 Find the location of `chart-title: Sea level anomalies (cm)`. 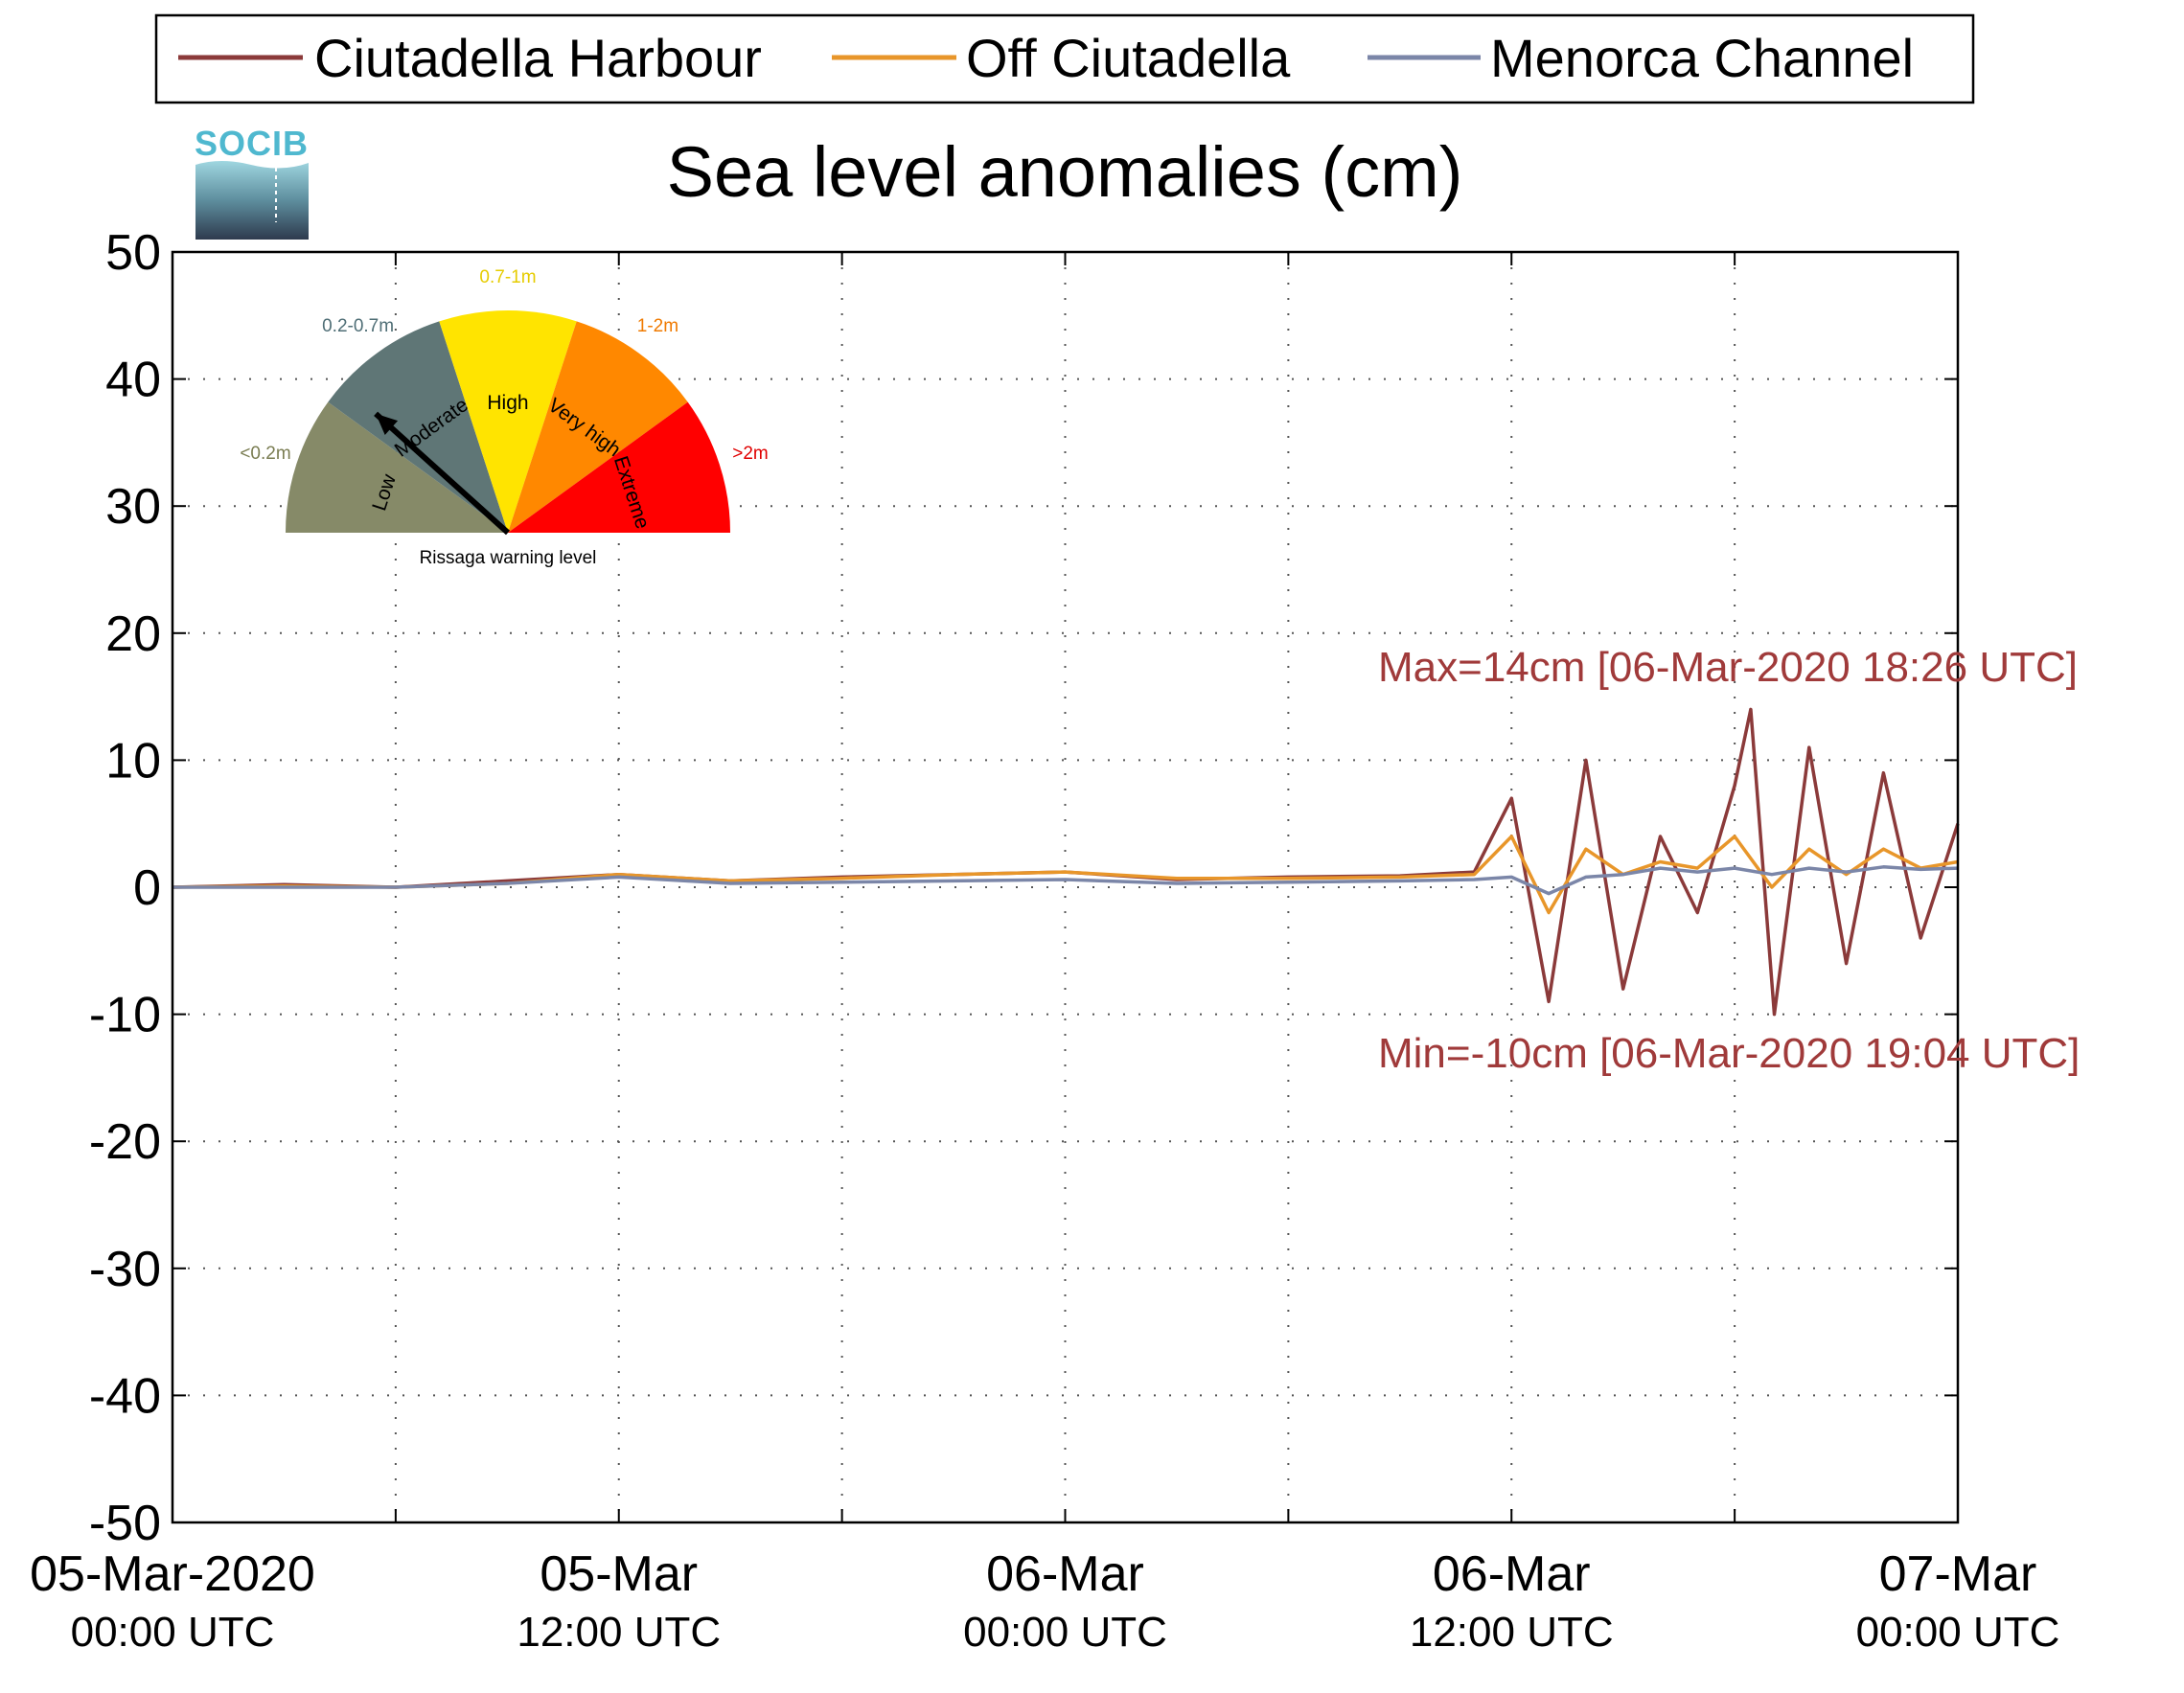

chart-title: Sea level anomalies (cm) is located at coordinates (1065, 172).